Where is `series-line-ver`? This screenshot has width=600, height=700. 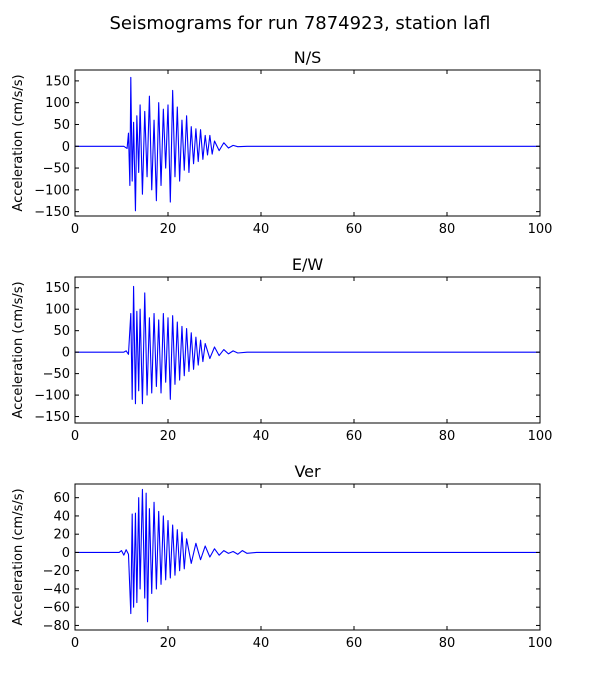
series-line-ver is located at coordinates (307, 555).